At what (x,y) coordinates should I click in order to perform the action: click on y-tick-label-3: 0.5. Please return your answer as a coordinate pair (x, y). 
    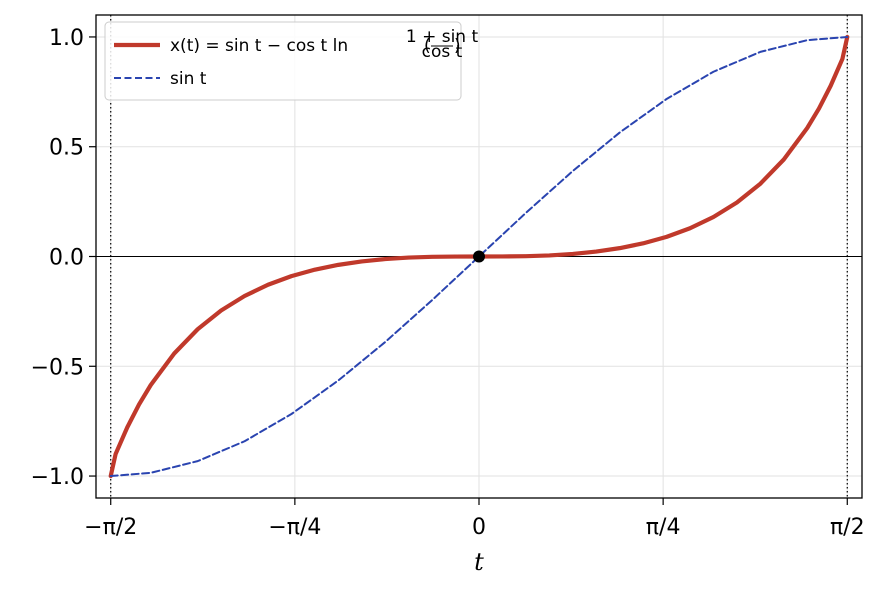
    Looking at the image, I should click on (66, 148).